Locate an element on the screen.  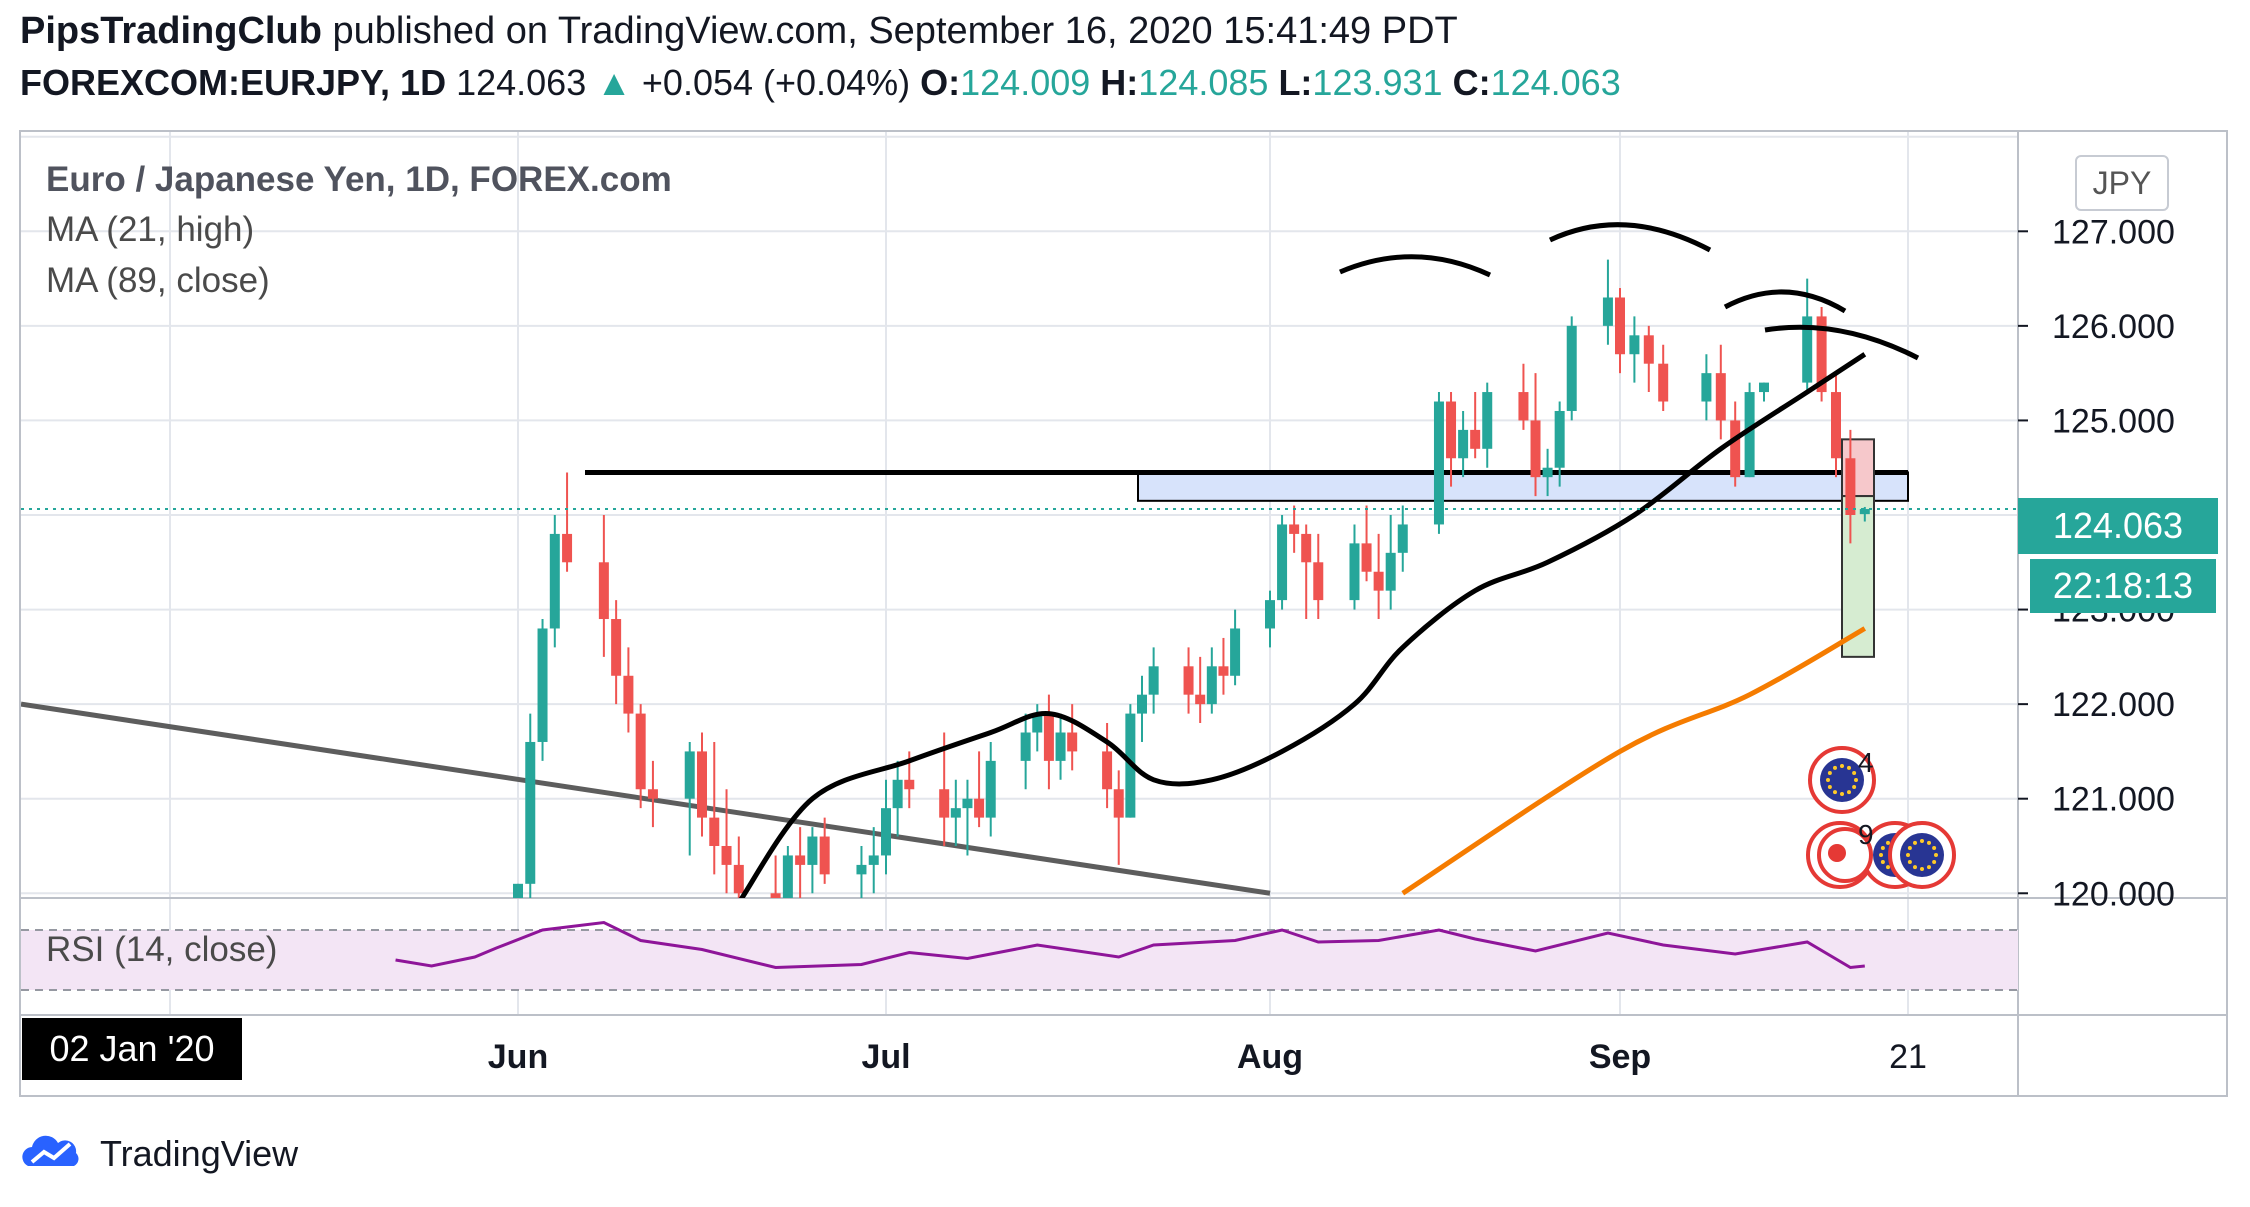
x-tick-label: Jun is located at coordinates (518, 1057).